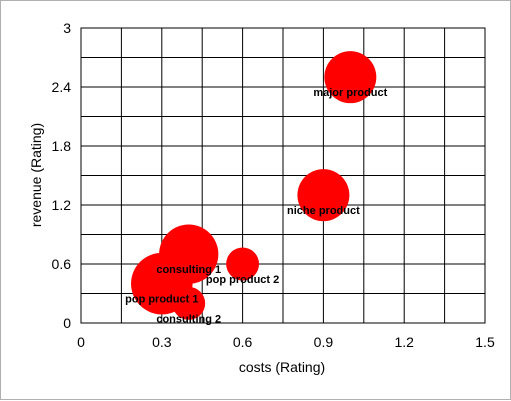  Describe the element at coordinates (242, 280) in the screenshot. I see `bubble-label: pop product 2` at that location.